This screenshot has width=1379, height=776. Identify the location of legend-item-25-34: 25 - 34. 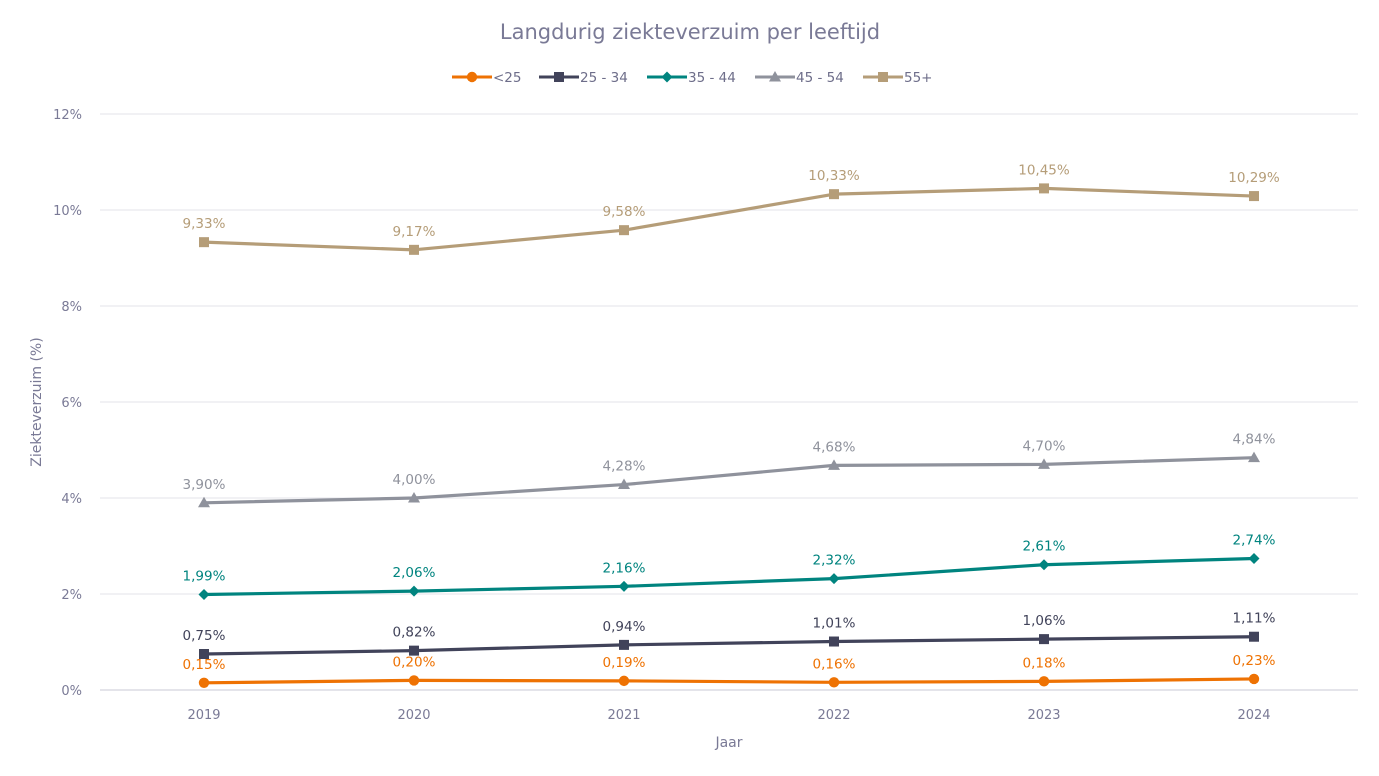
(583, 78).